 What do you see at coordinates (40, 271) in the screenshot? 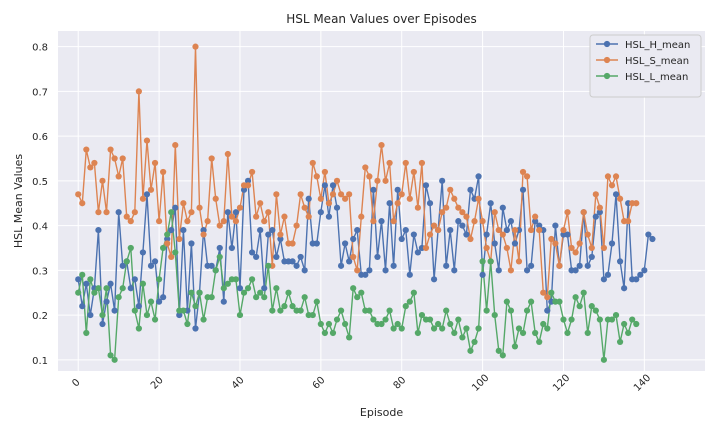
I see `y-tick-label: 0.3` at bounding box center [40, 271].